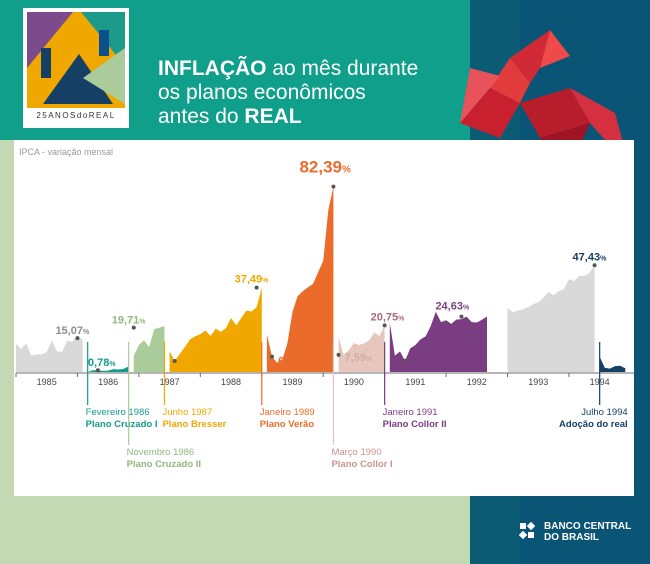  What do you see at coordinates (195, 366) in the screenshot?
I see `peak-label: 4,87%` at bounding box center [195, 366].